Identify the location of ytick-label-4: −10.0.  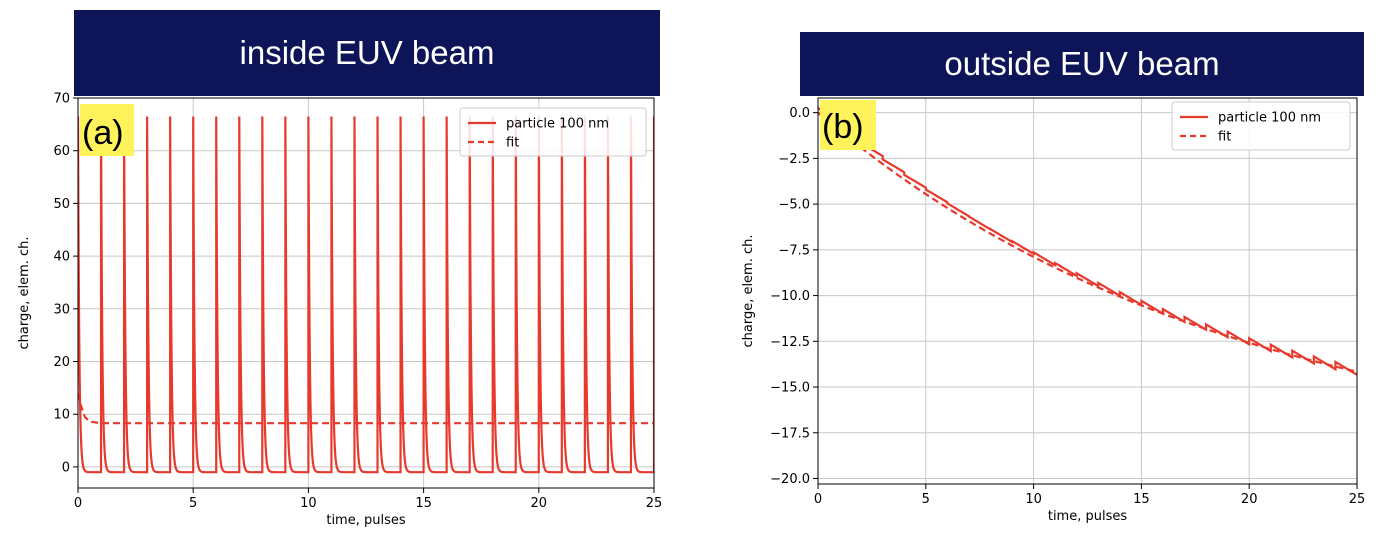
(790, 296).